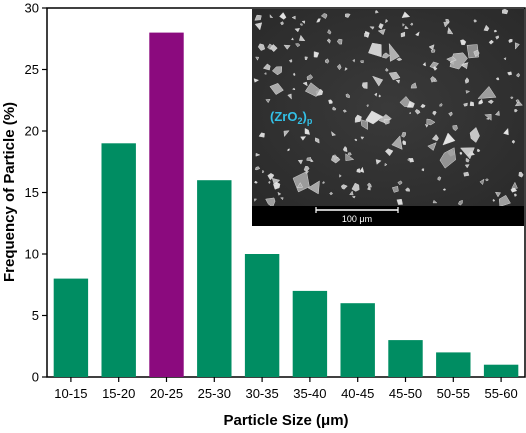 Image resolution: width=526 pixels, height=433 pixels. I want to click on y-axis: 0 5 10 15 20 25 30, so click(36, 193).